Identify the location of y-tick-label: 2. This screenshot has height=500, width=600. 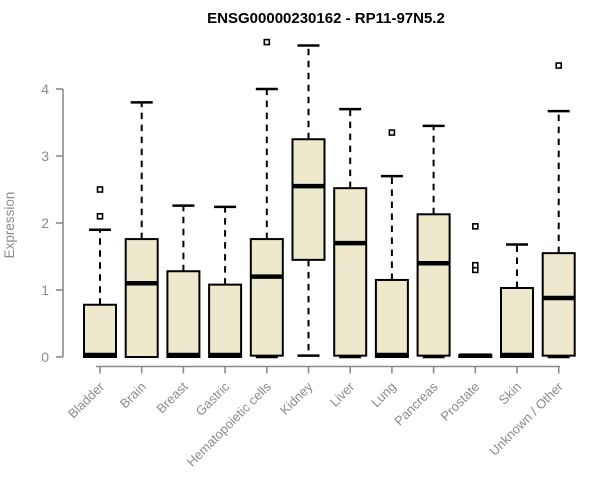
(45, 223).